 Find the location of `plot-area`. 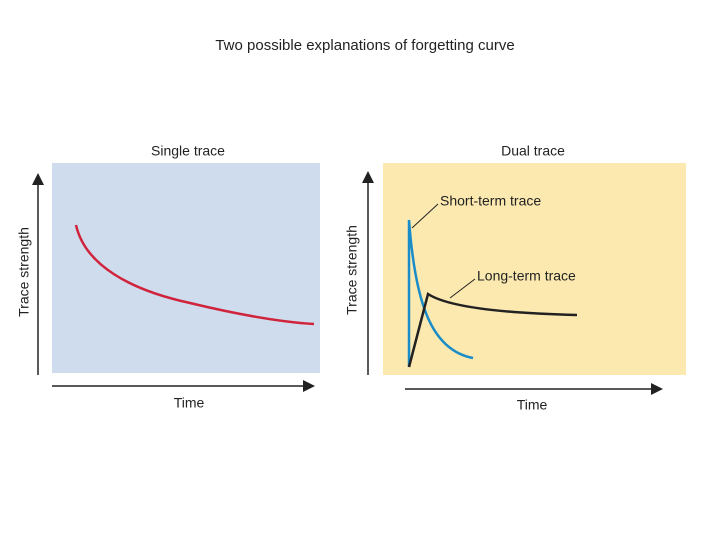

plot-area is located at coordinates (186, 268).